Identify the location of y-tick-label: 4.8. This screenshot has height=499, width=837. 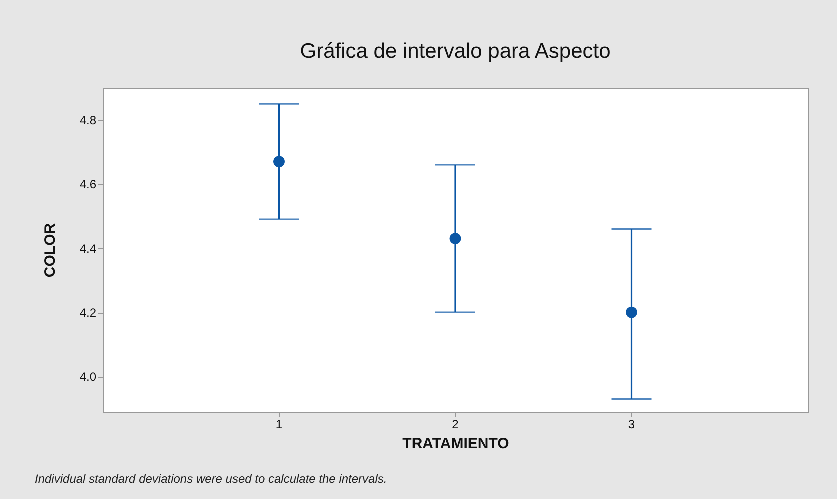
(88, 121).